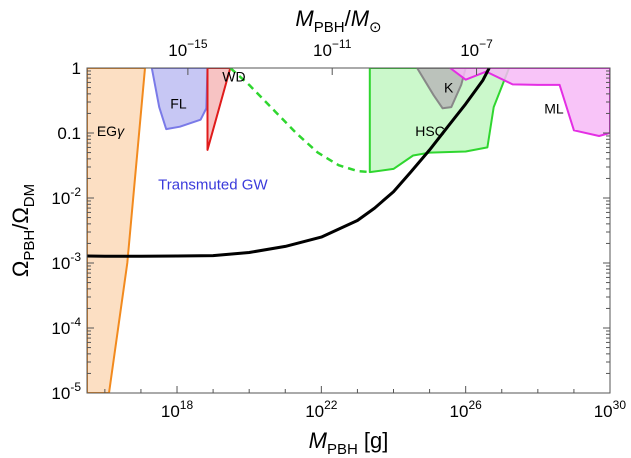 This screenshot has height=458, width=631. What do you see at coordinates (332, 48) in the screenshot?
I see `top-tick-label: 10−11` at bounding box center [332, 48].